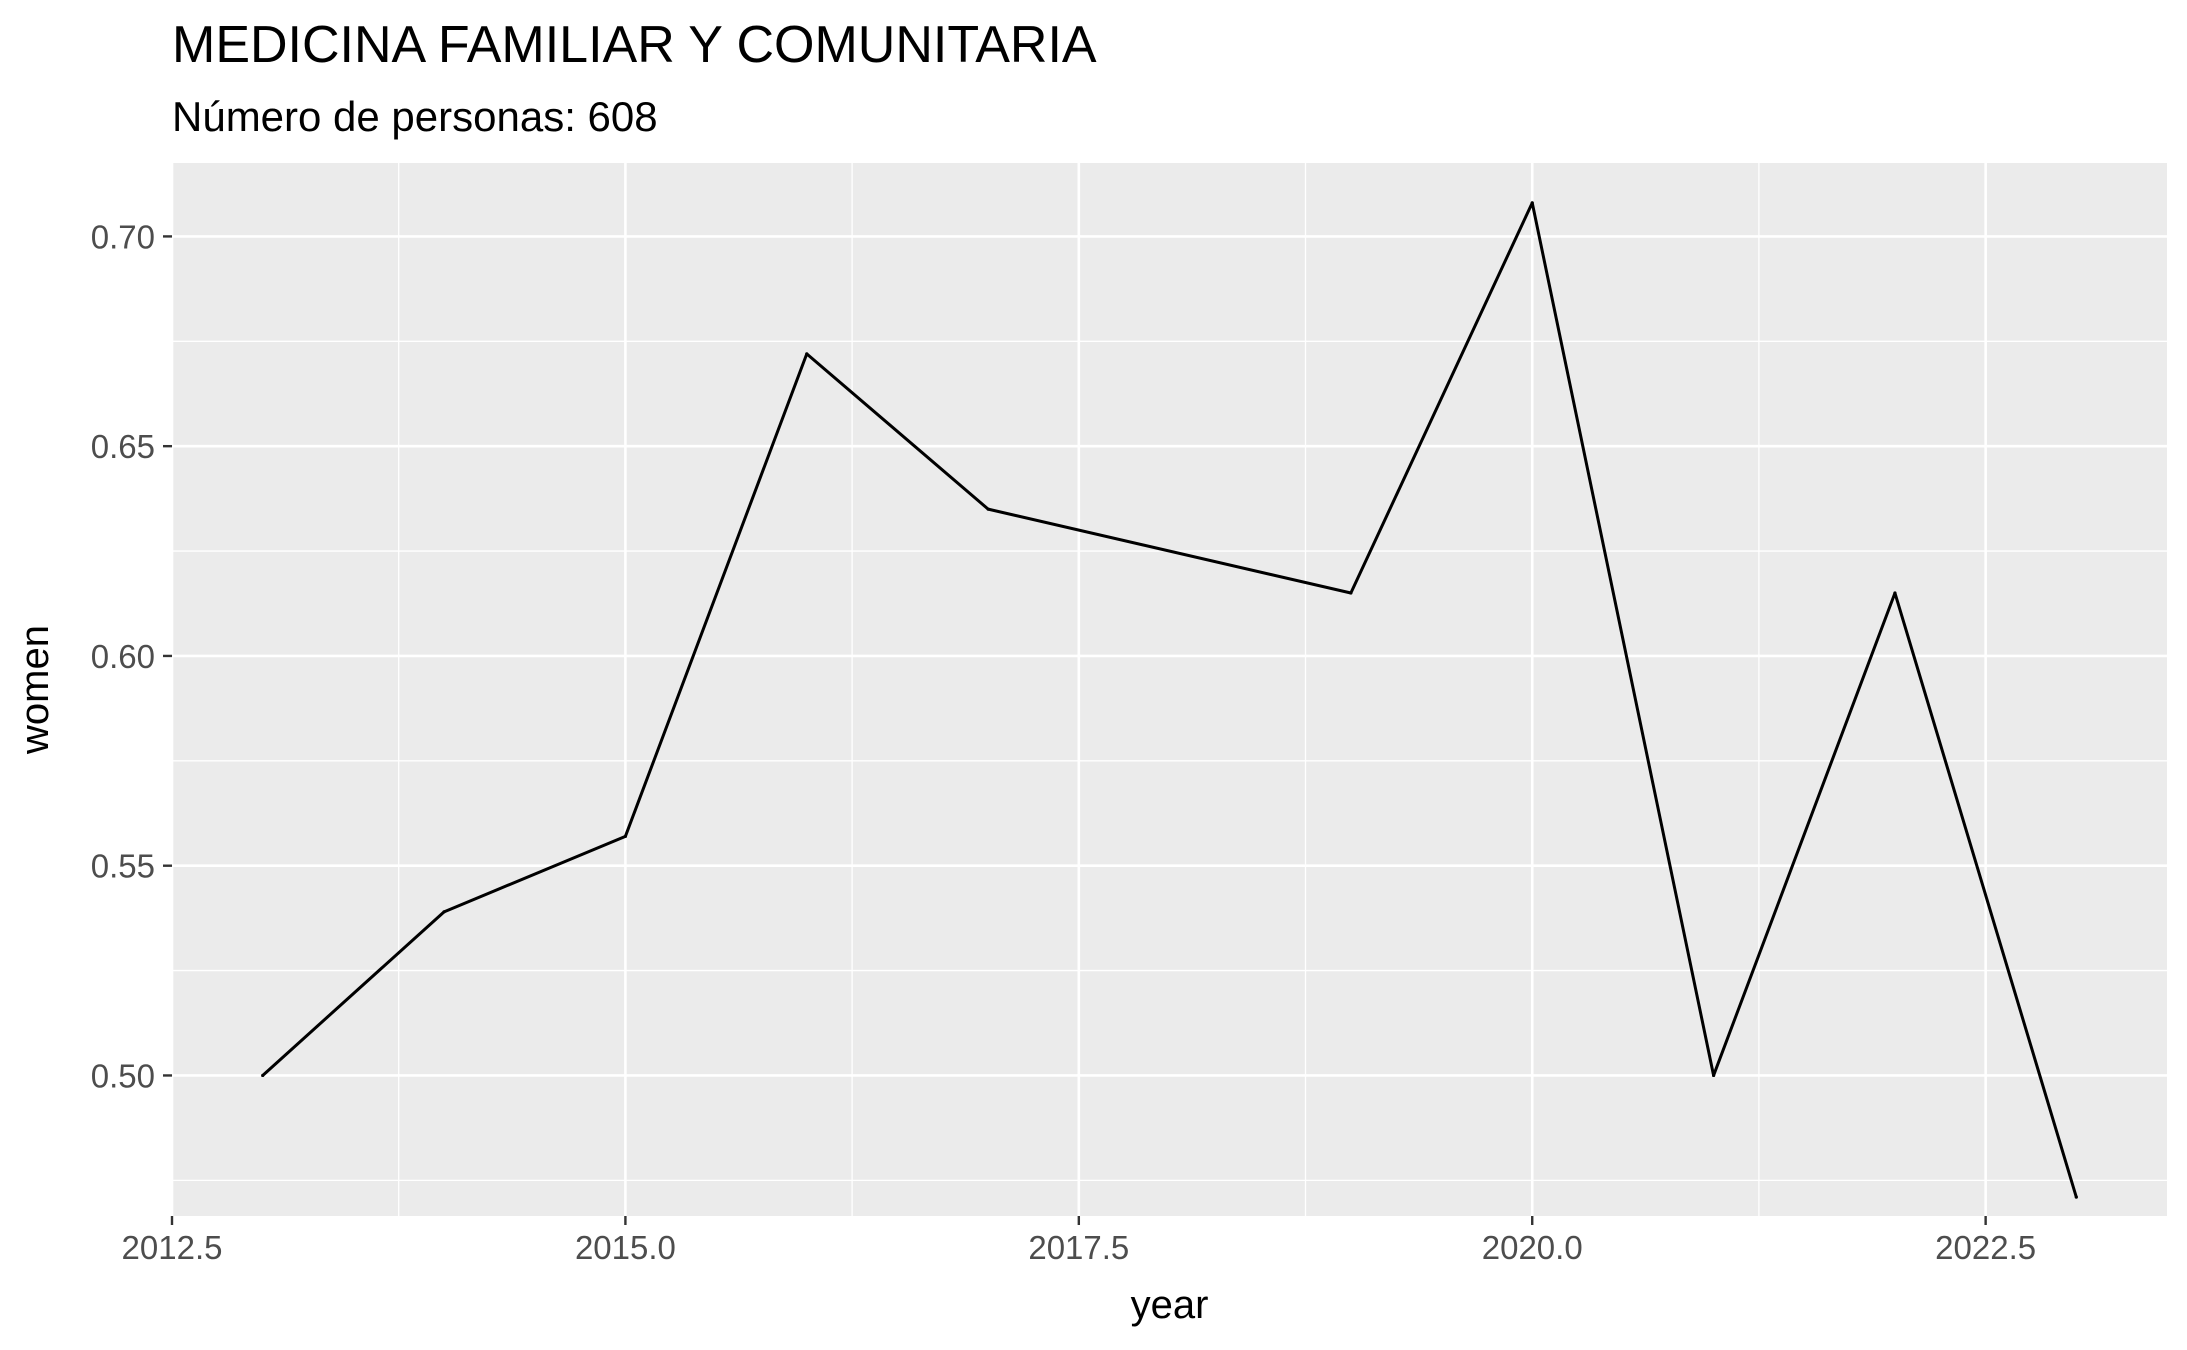 Image resolution: width=2187 pixels, height=1350 pixels. Describe the element at coordinates (123, 446) in the screenshot. I see `y-tick-label: 0.65` at that location.